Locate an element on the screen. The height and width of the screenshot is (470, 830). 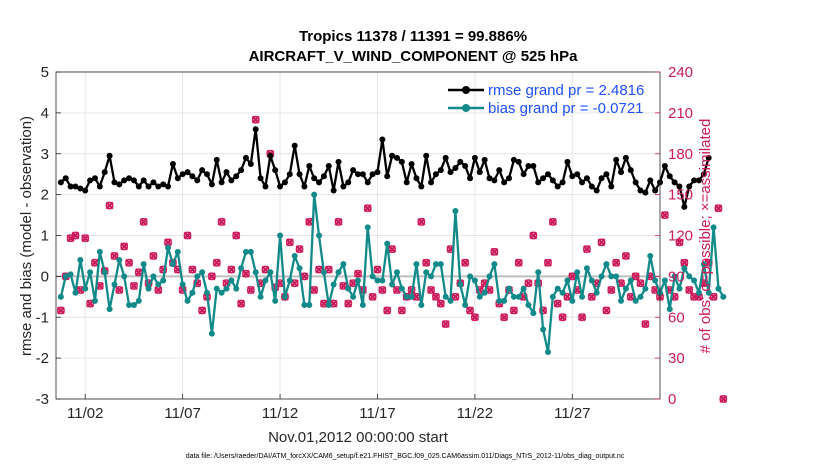
chart-title-line1: Tropics 11378 / 11391 = 99.886% is located at coordinates (413, 36).